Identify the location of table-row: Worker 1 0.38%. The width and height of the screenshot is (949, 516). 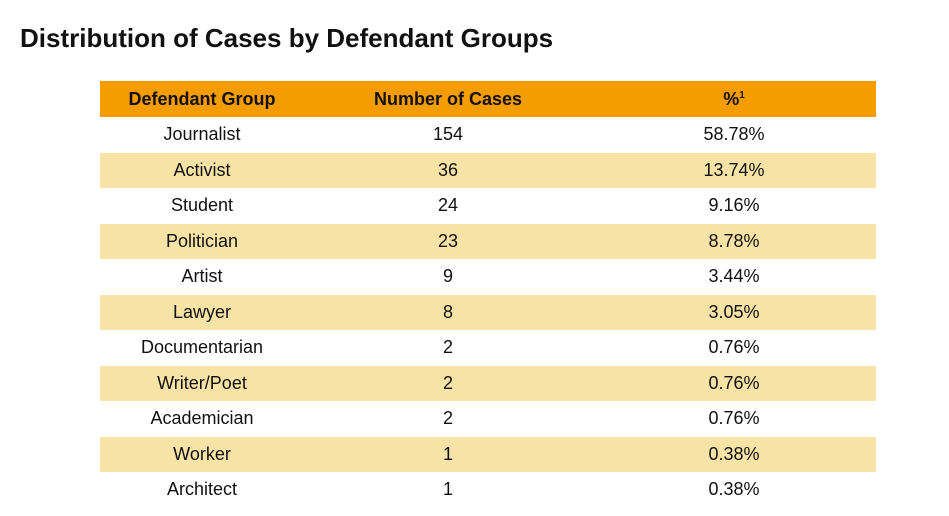
(488, 454).